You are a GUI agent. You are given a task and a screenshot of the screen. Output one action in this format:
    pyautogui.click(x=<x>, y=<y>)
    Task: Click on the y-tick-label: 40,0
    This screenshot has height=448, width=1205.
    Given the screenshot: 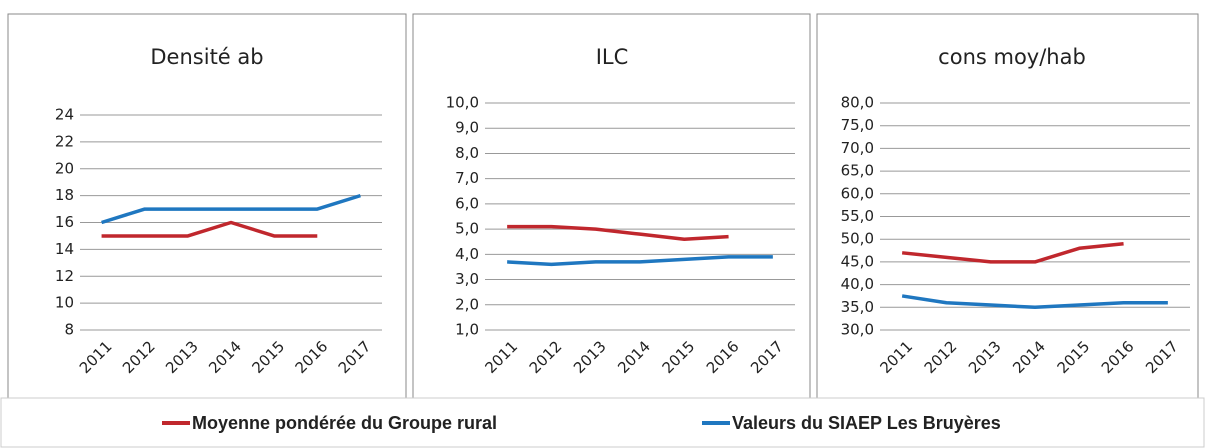 What is the action you would take?
    pyautogui.click(x=857, y=284)
    